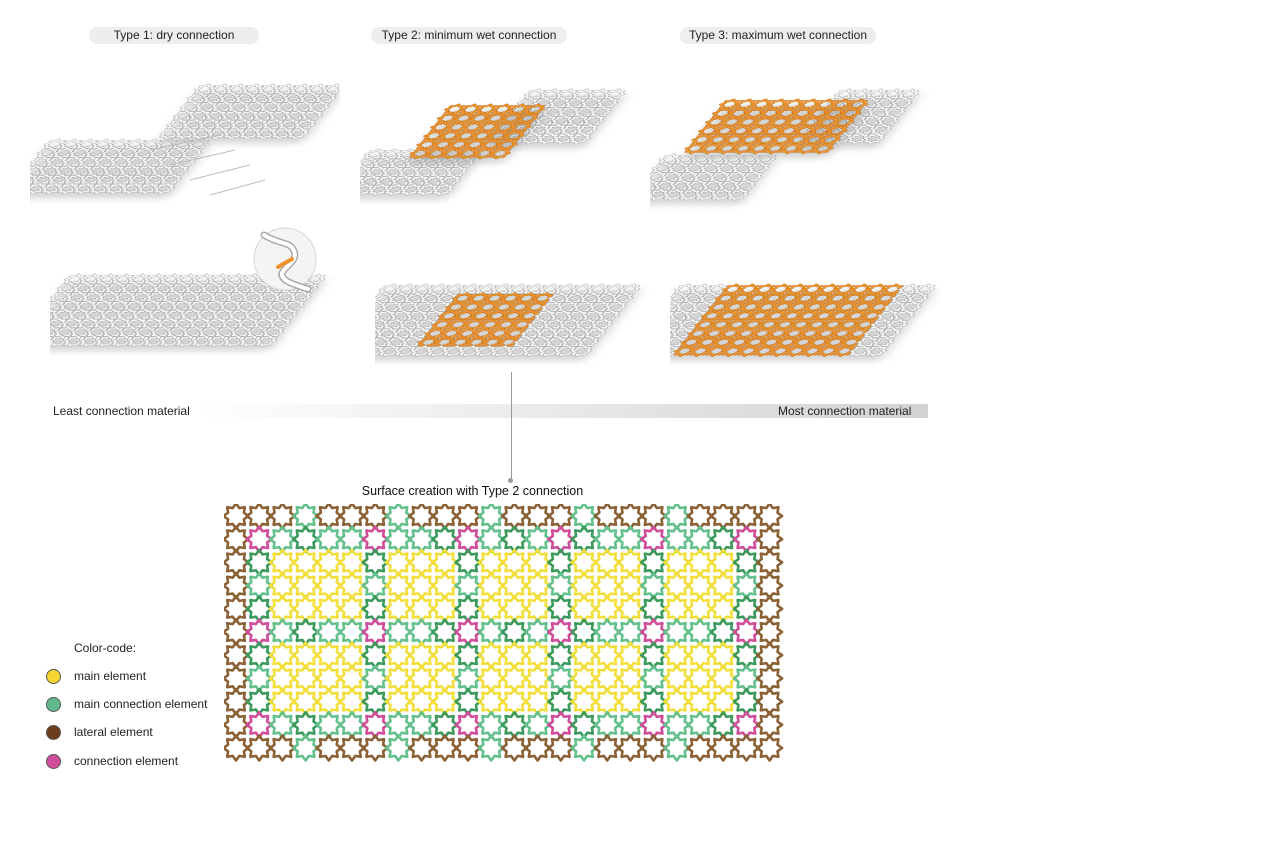  Describe the element at coordinates (220, 172) in the screenshot. I see `connection-link-line` at that location.